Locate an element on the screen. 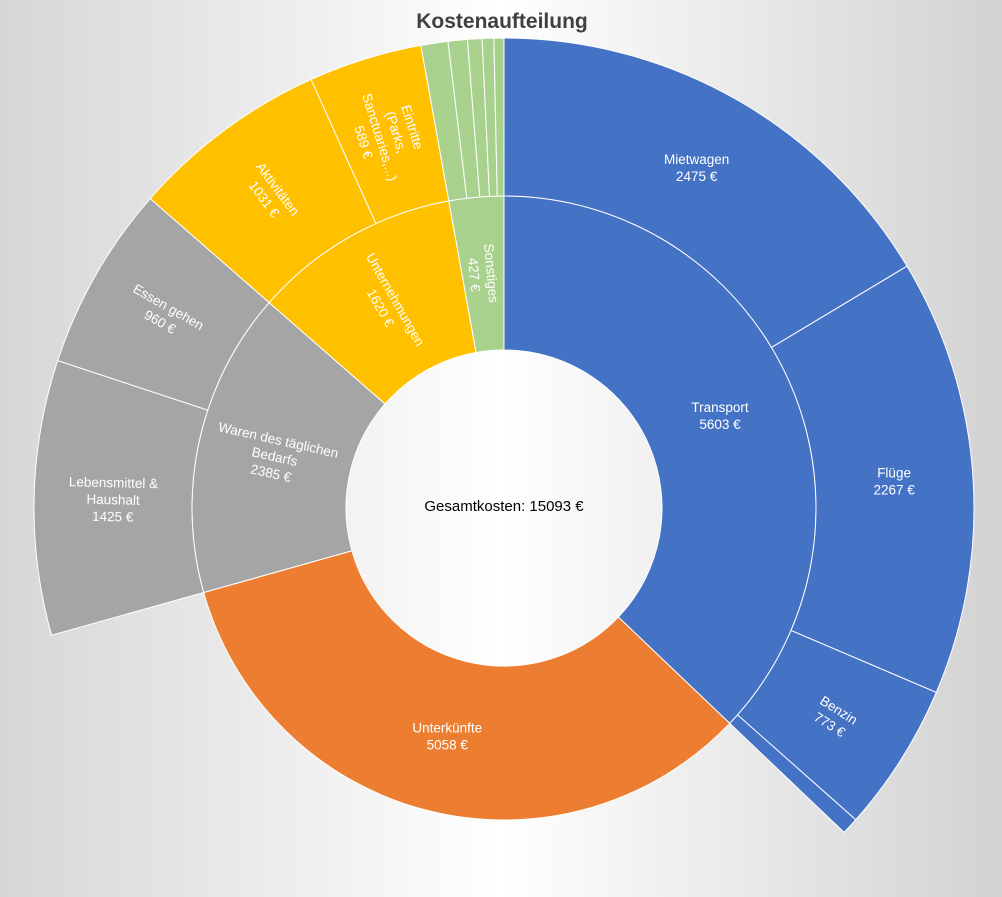 This screenshot has width=1002, height=897. label-mietwagen: Mietwagen 2475 € is located at coordinates (696, 168).